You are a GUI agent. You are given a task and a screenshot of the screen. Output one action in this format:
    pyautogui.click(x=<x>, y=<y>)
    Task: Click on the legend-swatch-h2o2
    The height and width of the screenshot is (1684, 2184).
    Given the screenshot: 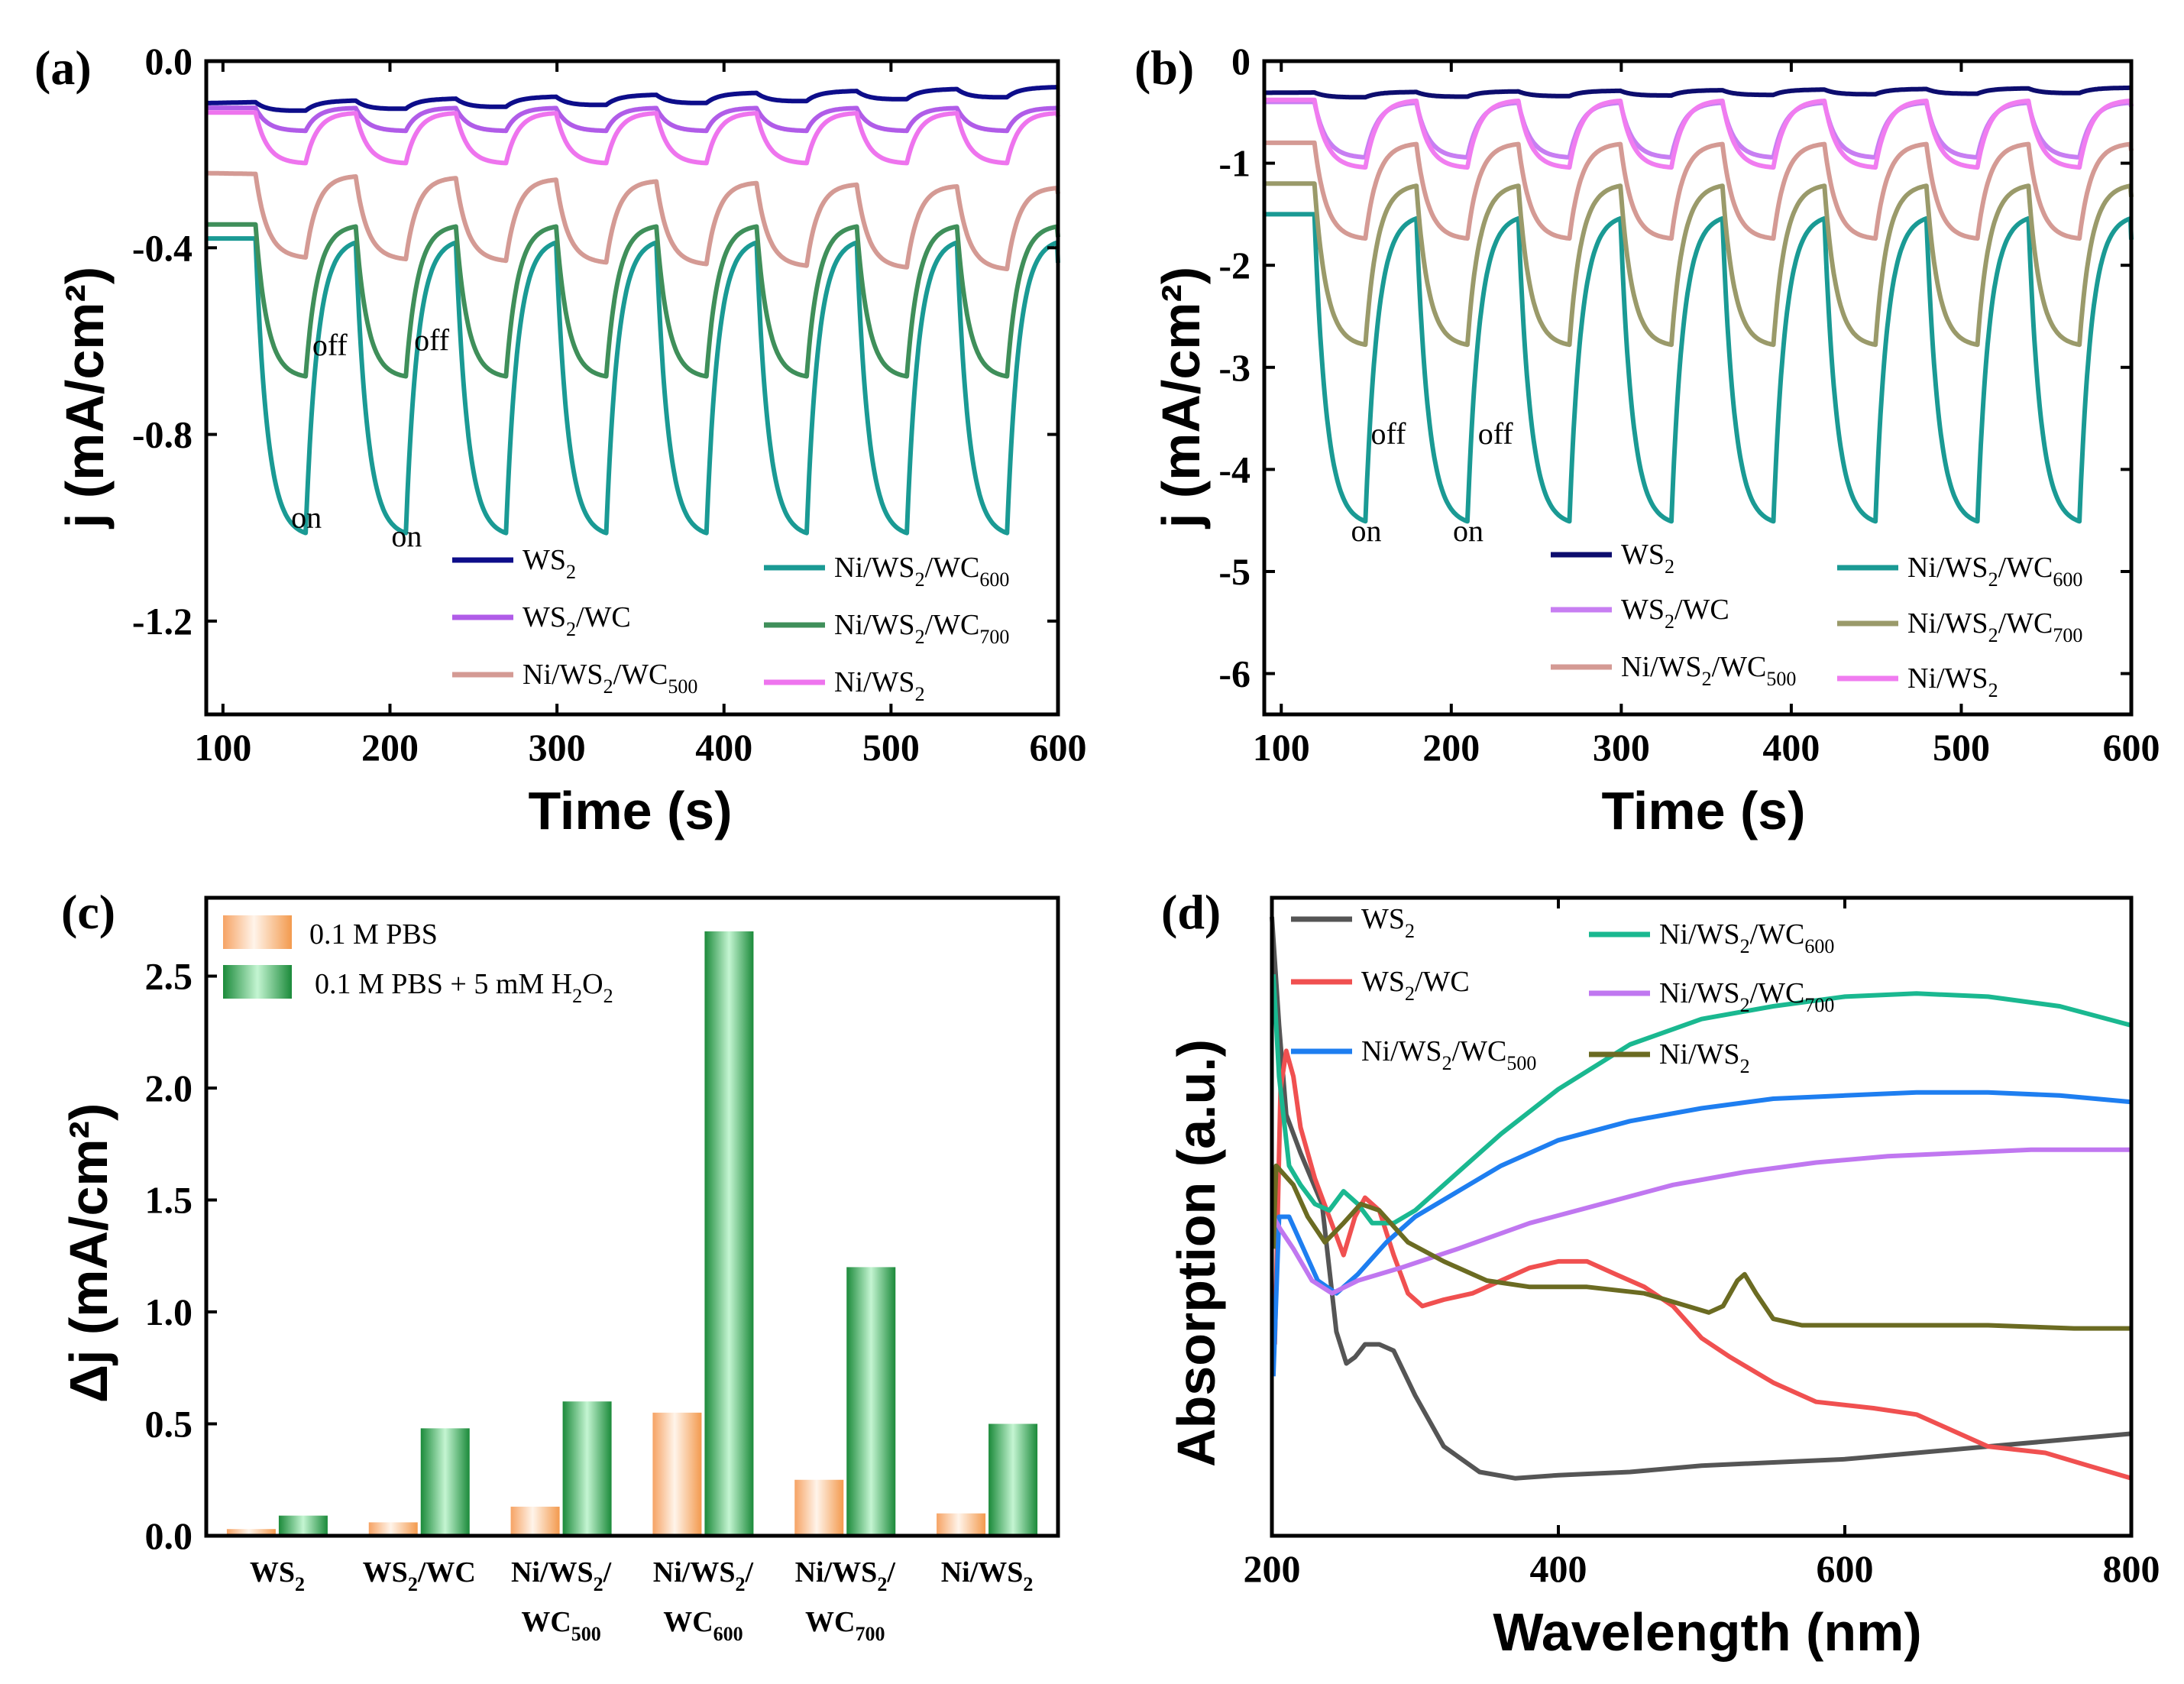 What is the action you would take?
    pyautogui.click(x=258, y=982)
    